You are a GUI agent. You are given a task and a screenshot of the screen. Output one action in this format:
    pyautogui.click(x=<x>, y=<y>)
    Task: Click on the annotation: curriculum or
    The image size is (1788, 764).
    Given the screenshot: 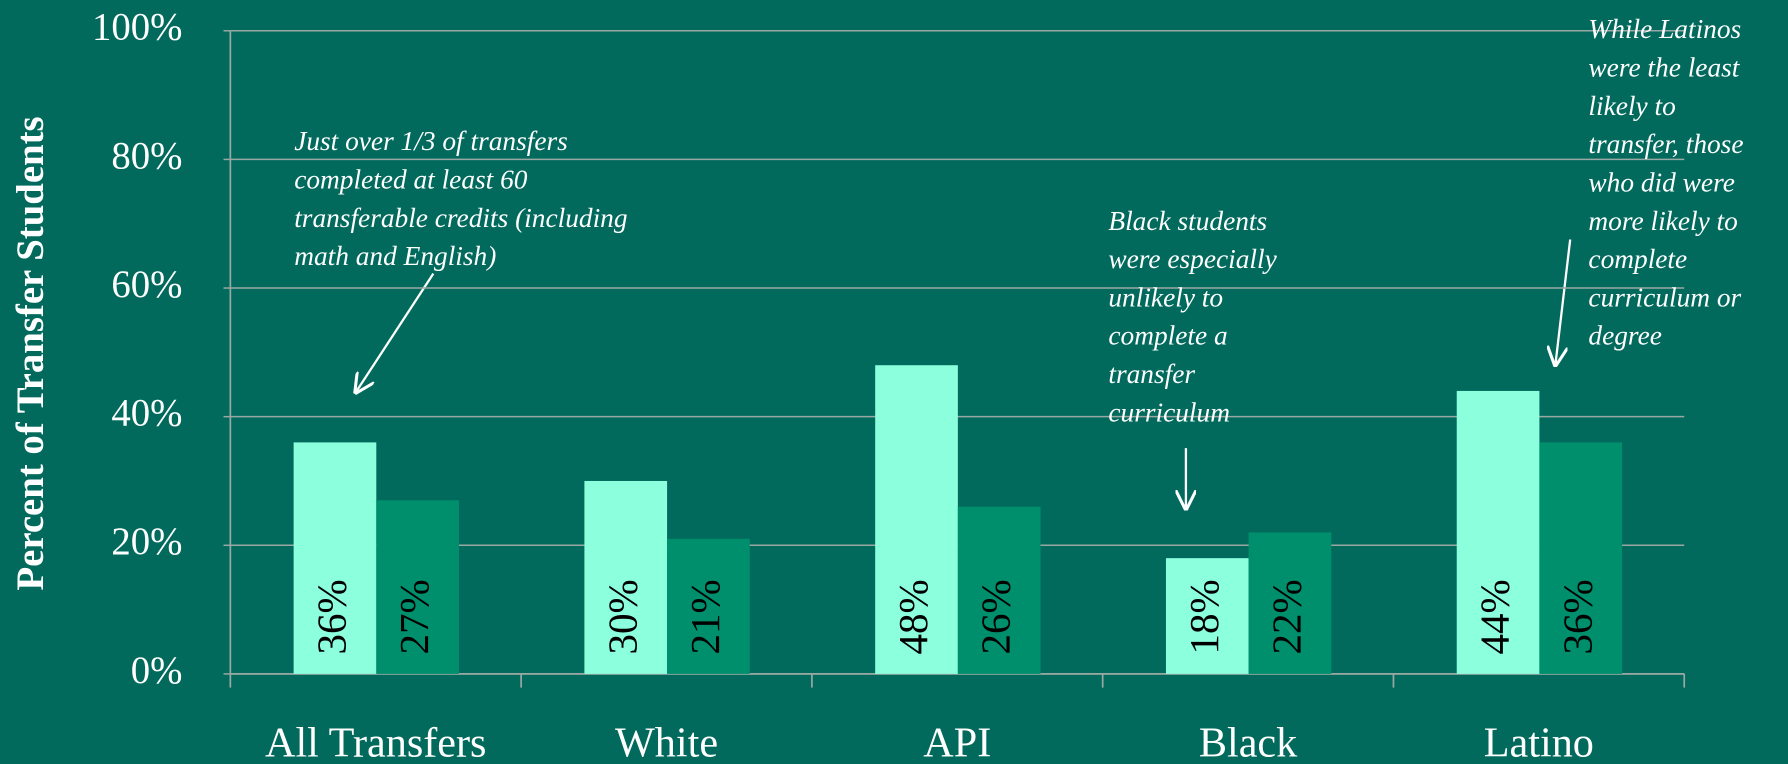 What is the action you would take?
    pyautogui.click(x=1664, y=297)
    